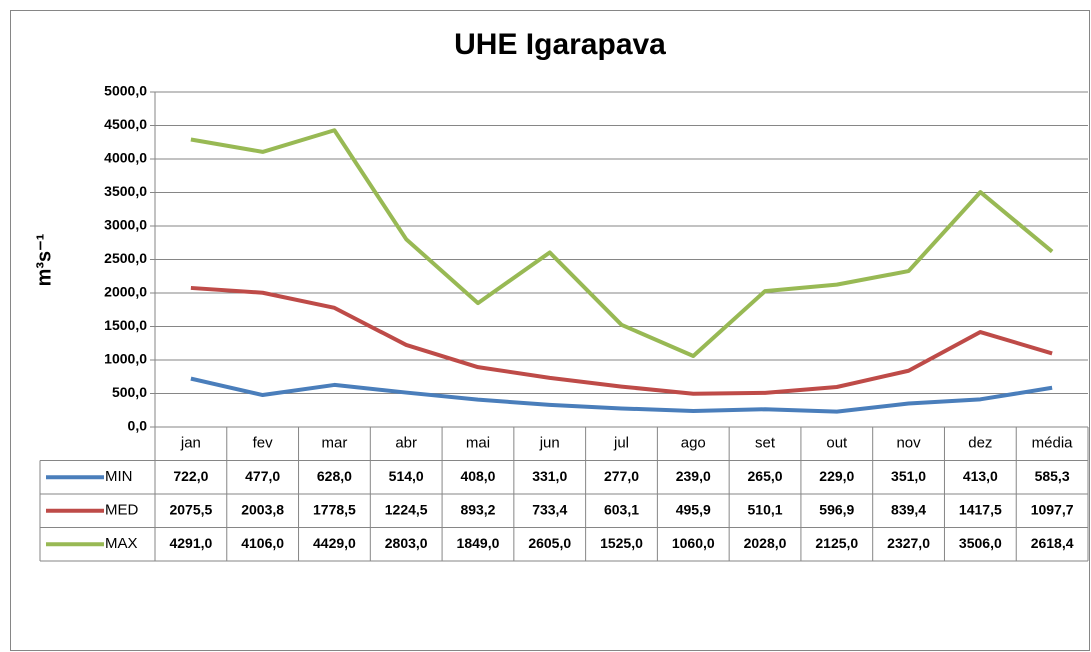 The width and height of the screenshot is (1091, 652). What do you see at coordinates (262, 476) in the screenshot?
I see `table-cell: 477,0` at bounding box center [262, 476].